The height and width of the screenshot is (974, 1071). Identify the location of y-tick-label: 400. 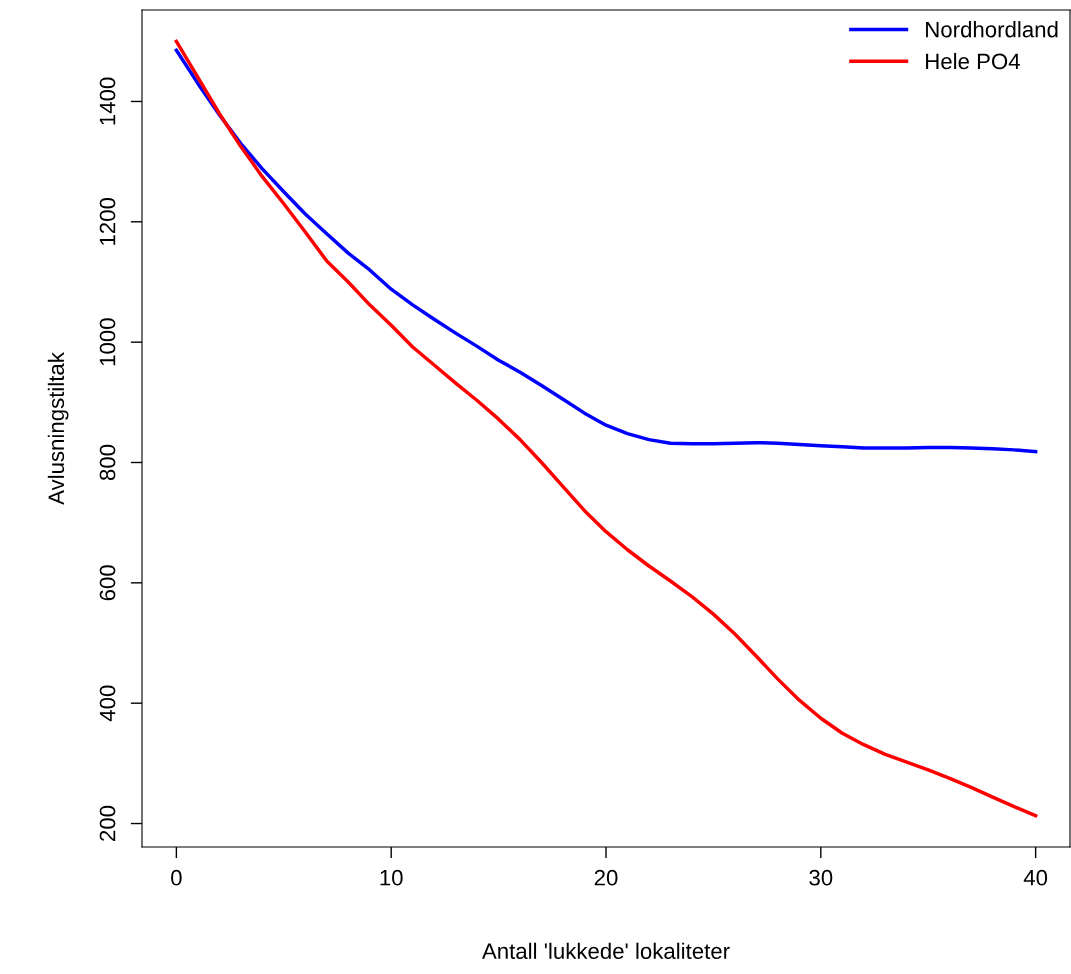
(107, 703).